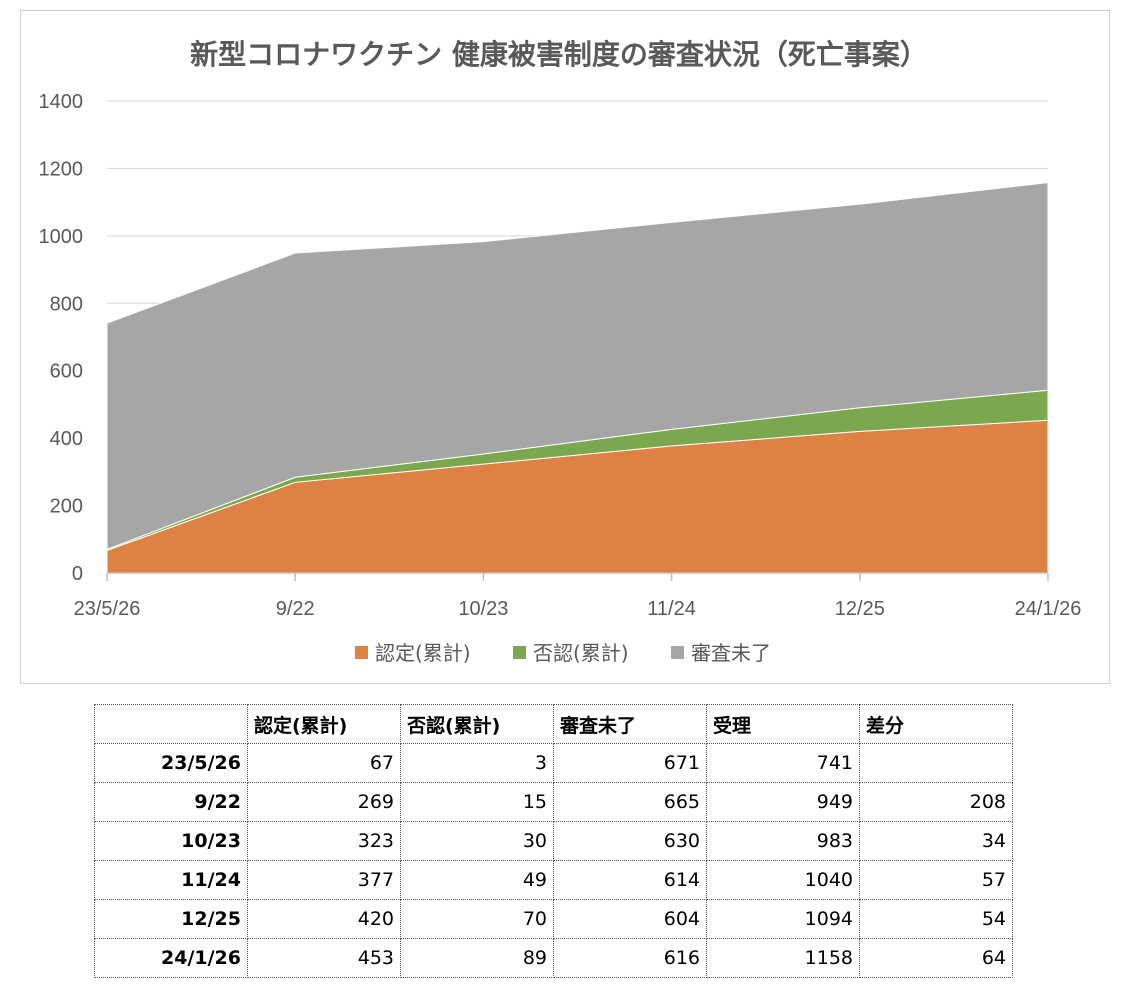 The image size is (1128, 1000). Describe the element at coordinates (731, 653) in the screenshot. I see `legend-label-3: 審査未了` at that location.